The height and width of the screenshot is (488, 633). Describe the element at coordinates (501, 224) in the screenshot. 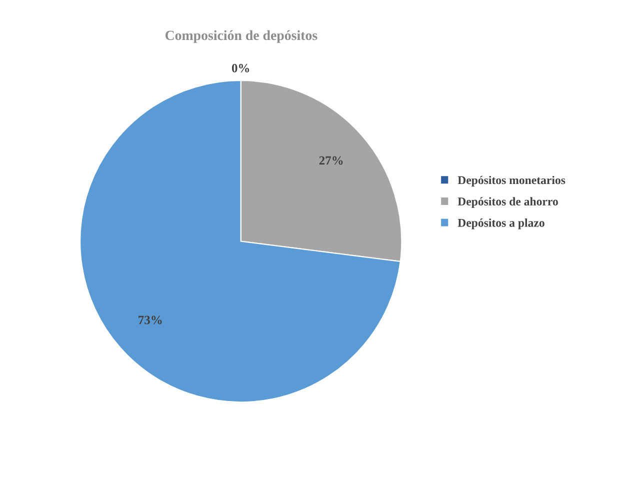

I see `legend-label: Depósitos a plazo` at that location.